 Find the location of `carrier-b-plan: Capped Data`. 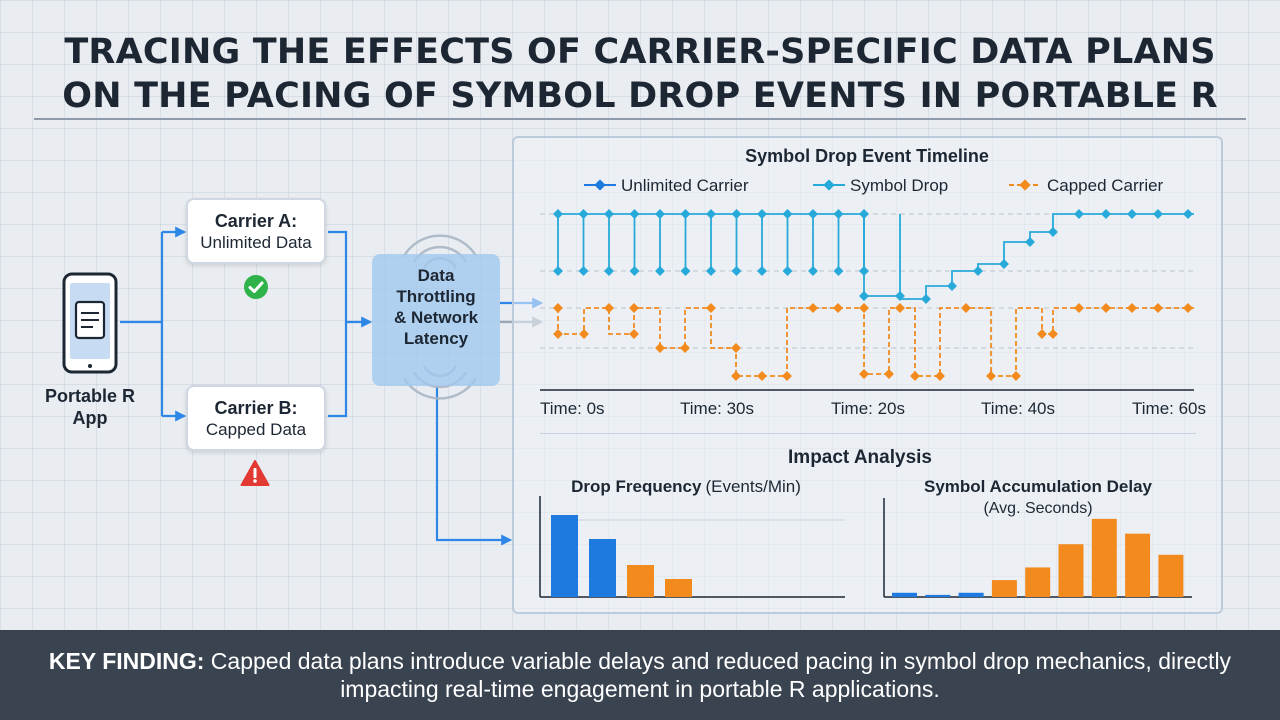

carrier-b-plan: Capped Data is located at coordinates (256, 429).